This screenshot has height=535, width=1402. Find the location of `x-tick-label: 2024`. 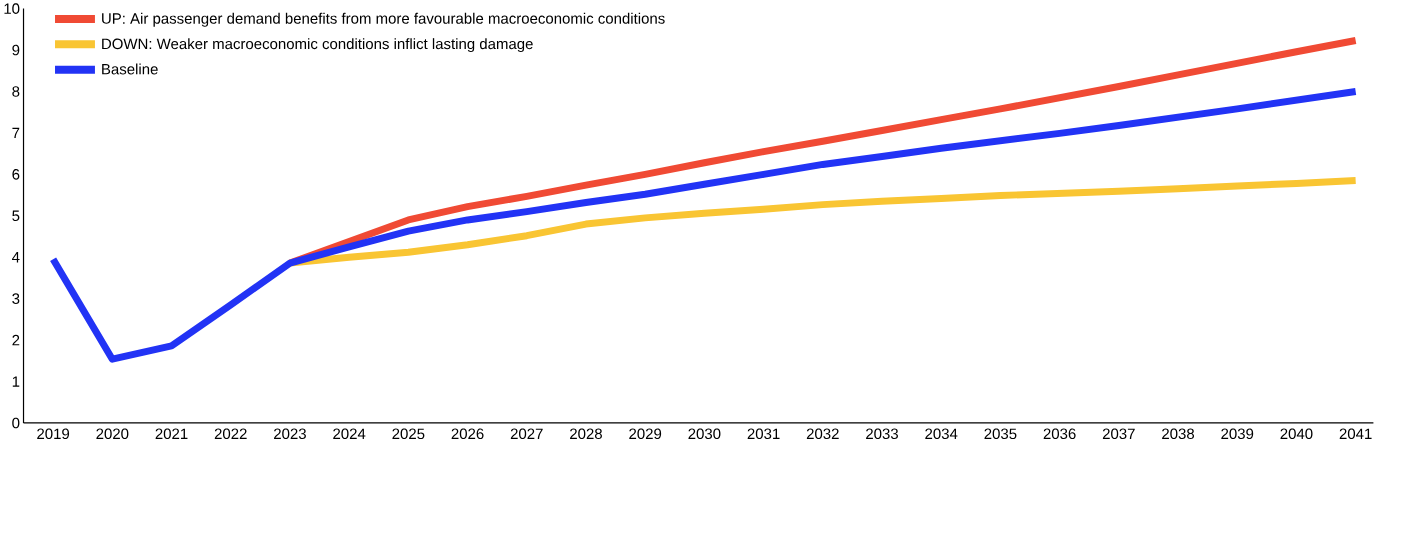

x-tick-label: 2024 is located at coordinates (349, 434).